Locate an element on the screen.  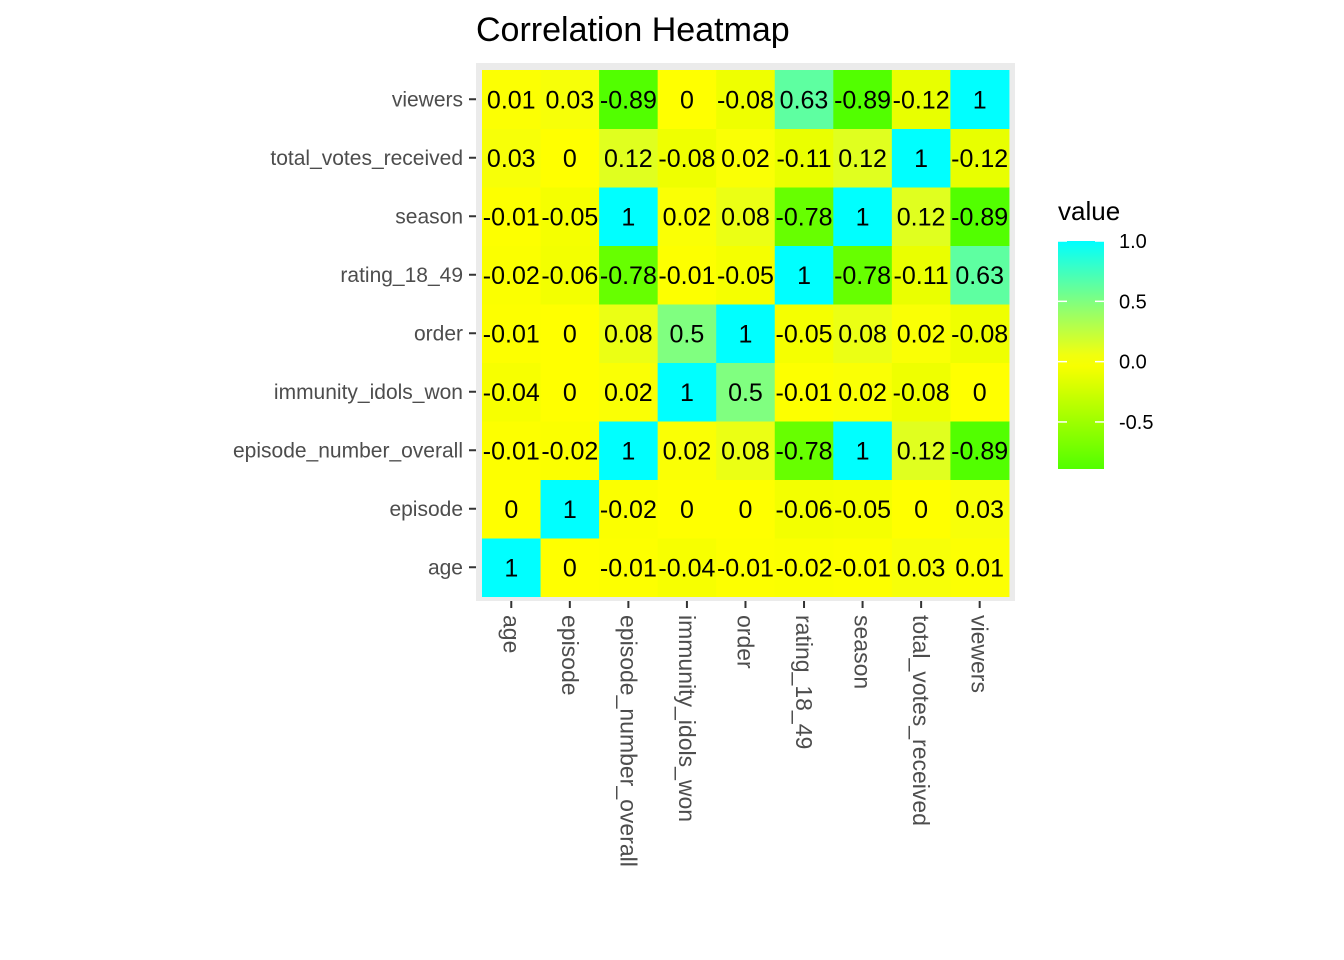
cell-value-label: 0.08 is located at coordinates (745, 217).